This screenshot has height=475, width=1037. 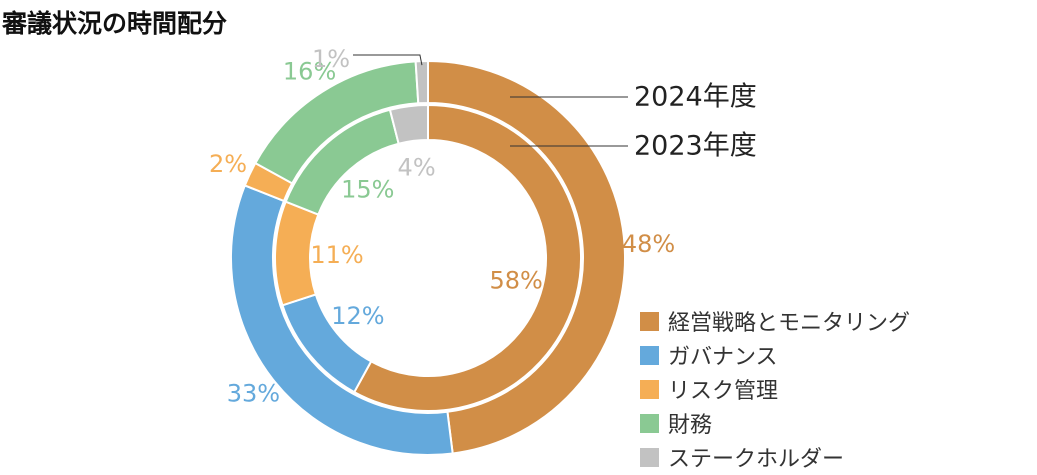 What do you see at coordinates (723, 391) in the screenshot?
I see `legend-label: リスク管理` at bounding box center [723, 391].